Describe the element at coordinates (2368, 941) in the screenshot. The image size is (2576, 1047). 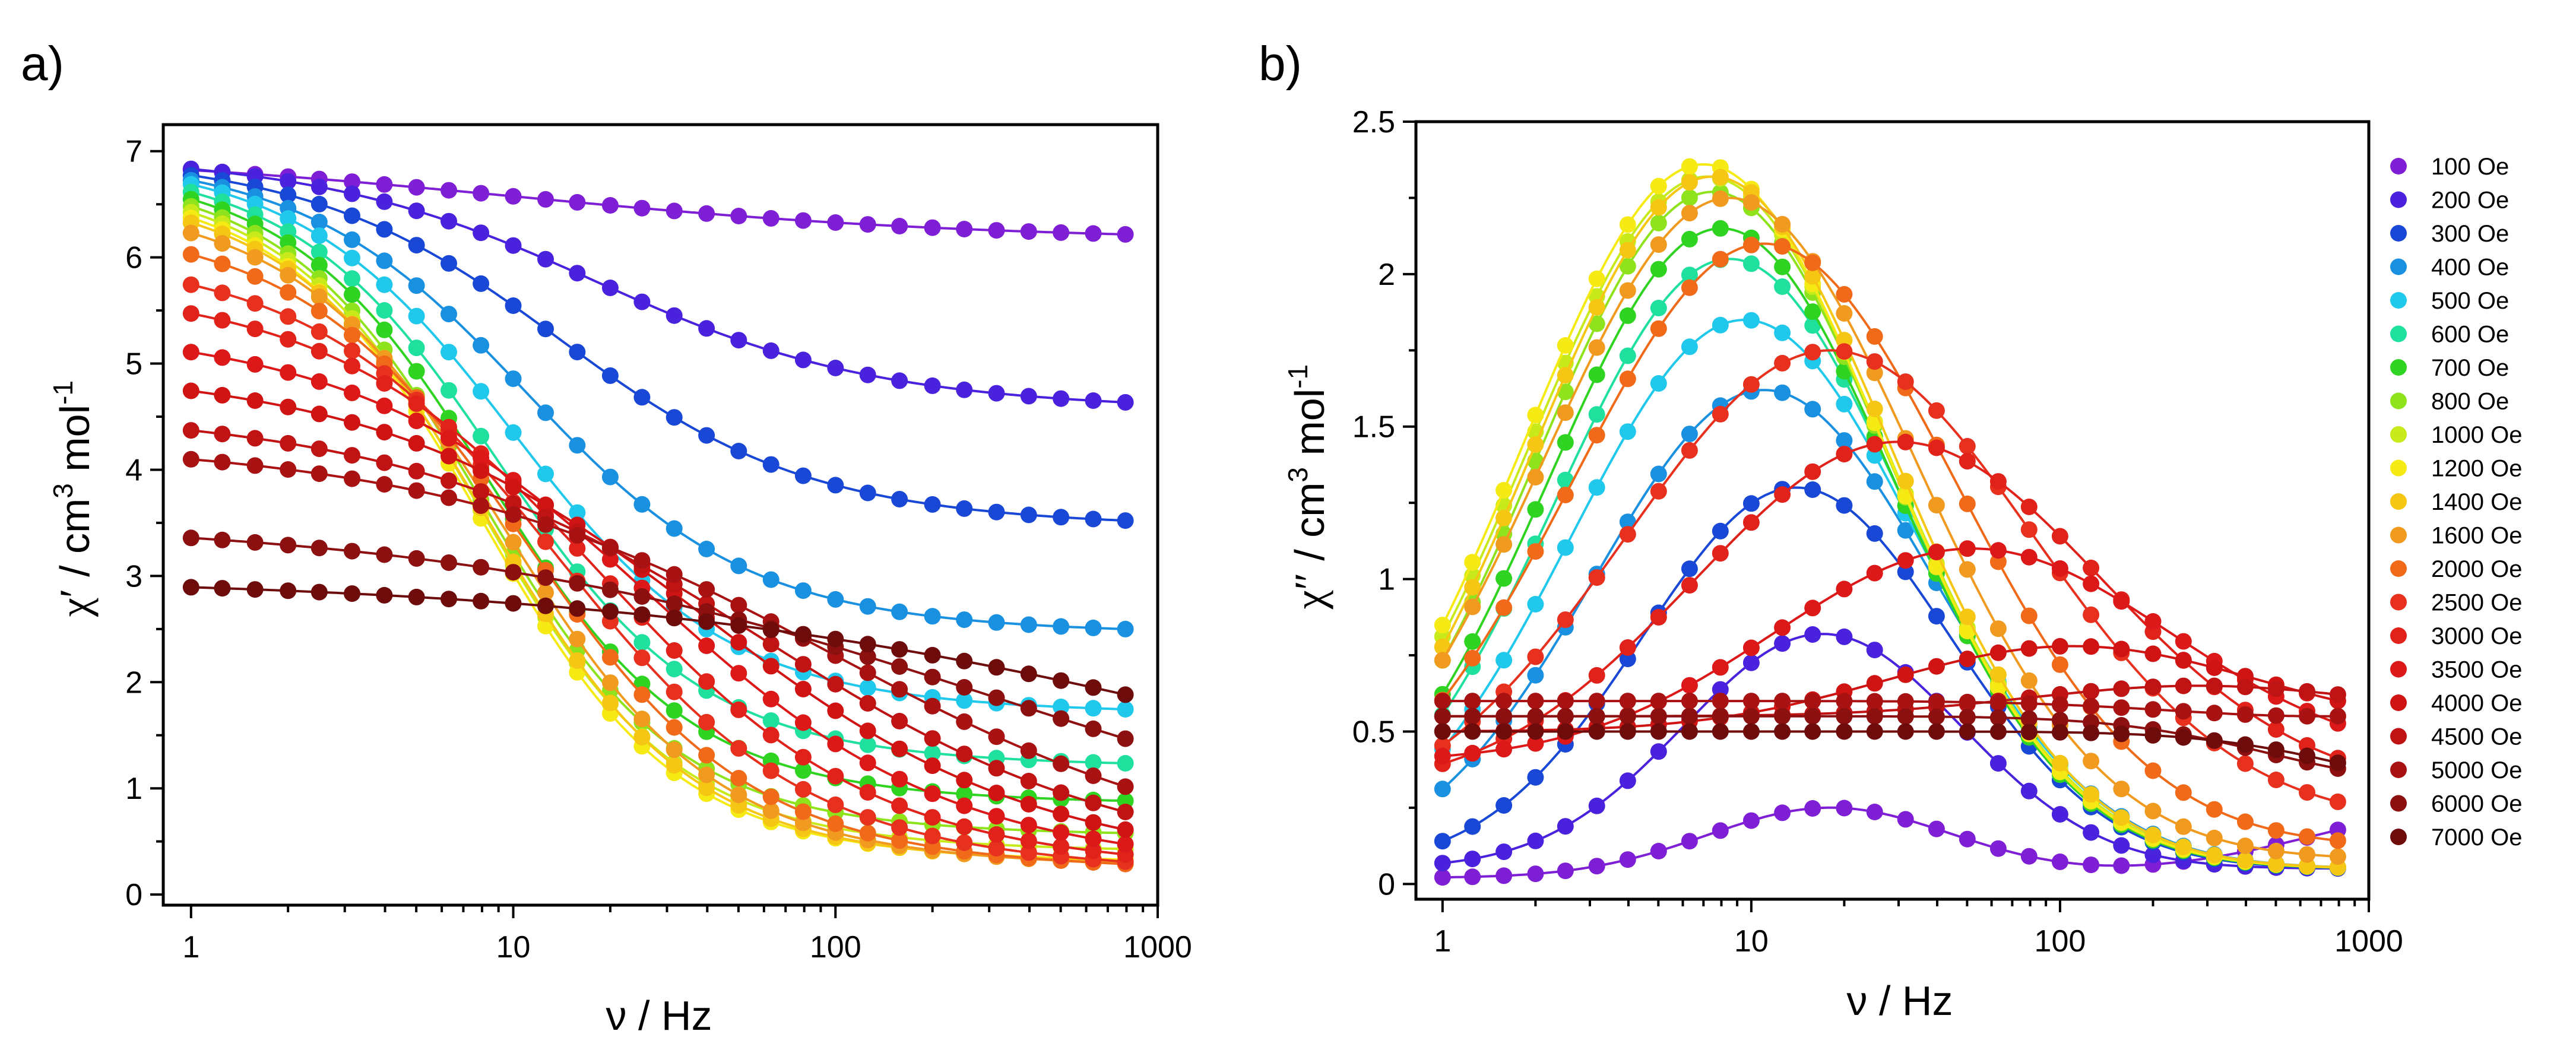
I see `b-x-tick-label: 1000` at that location.